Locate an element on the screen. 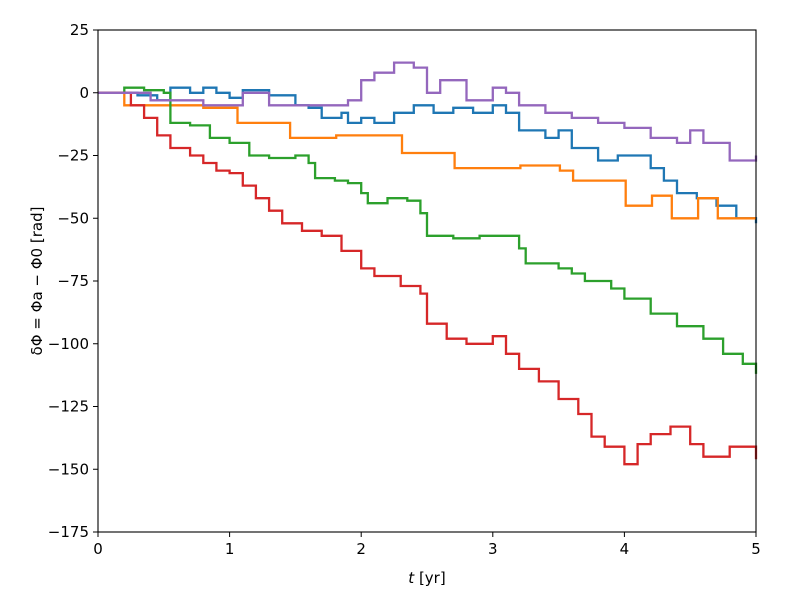 This screenshot has width=797, height=598. y-tick-label: −25 is located at coordinates (73, 156).